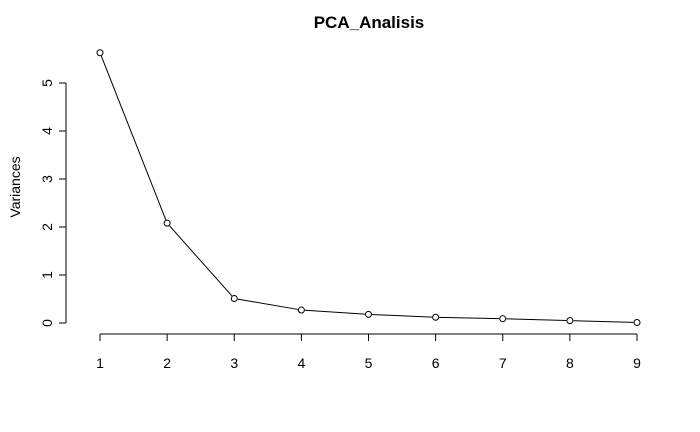 This screenshot has height=432, width=700. What do you see at coordinates (167, 363) in the screenshot?
I see `x-tick-label: 2` at bounding box center [167, 363].